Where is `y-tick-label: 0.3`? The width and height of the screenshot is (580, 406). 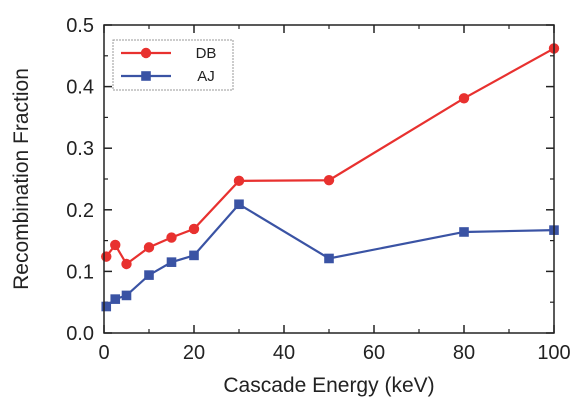
y-tick-label: 0.3 is located at coordinates (80, 149).